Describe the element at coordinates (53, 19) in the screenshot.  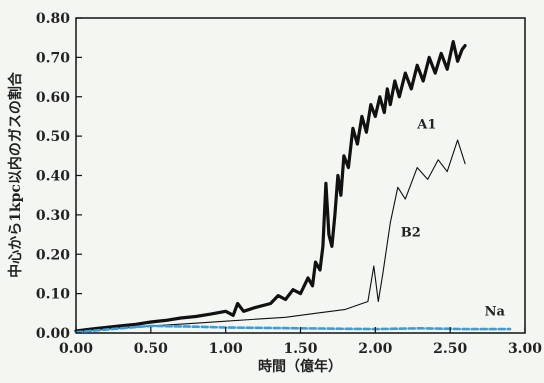
I see `y-tick-label: 0.80` at that location.